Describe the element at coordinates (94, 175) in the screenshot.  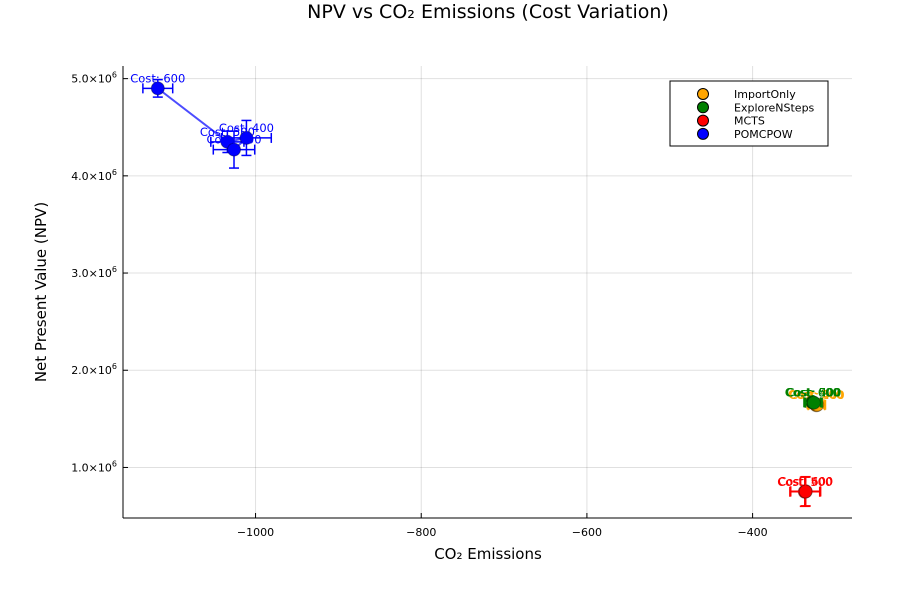
I see `y-tick-label: 4.0×106` at that location.